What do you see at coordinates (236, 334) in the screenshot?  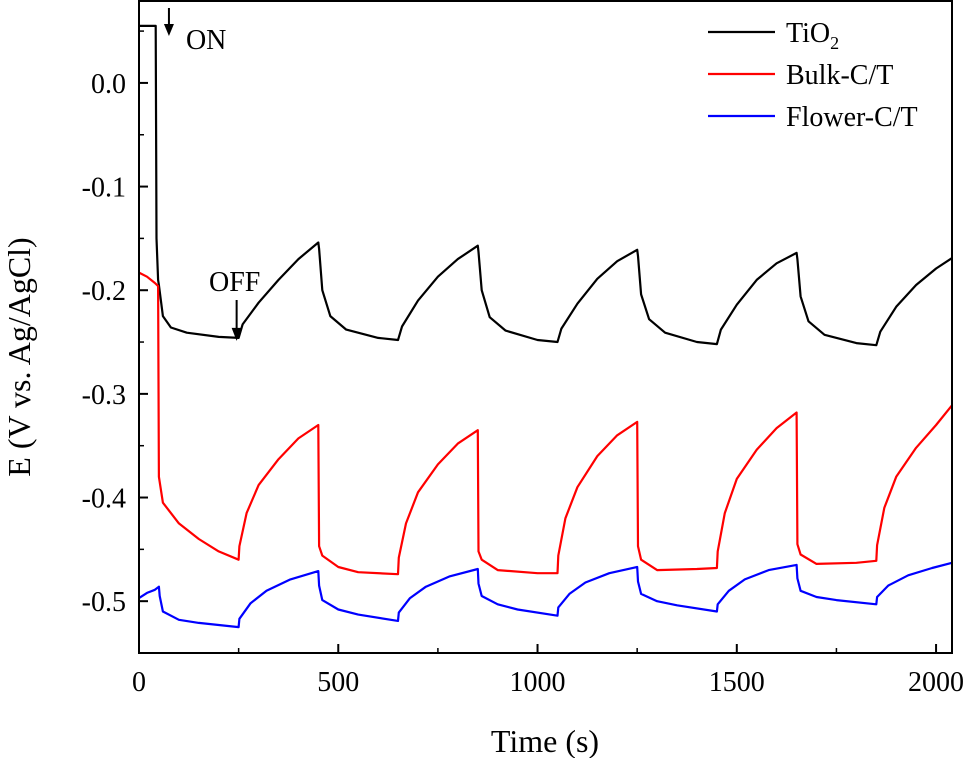 I see `off-arrow-head` at bounding box center [236, 334].